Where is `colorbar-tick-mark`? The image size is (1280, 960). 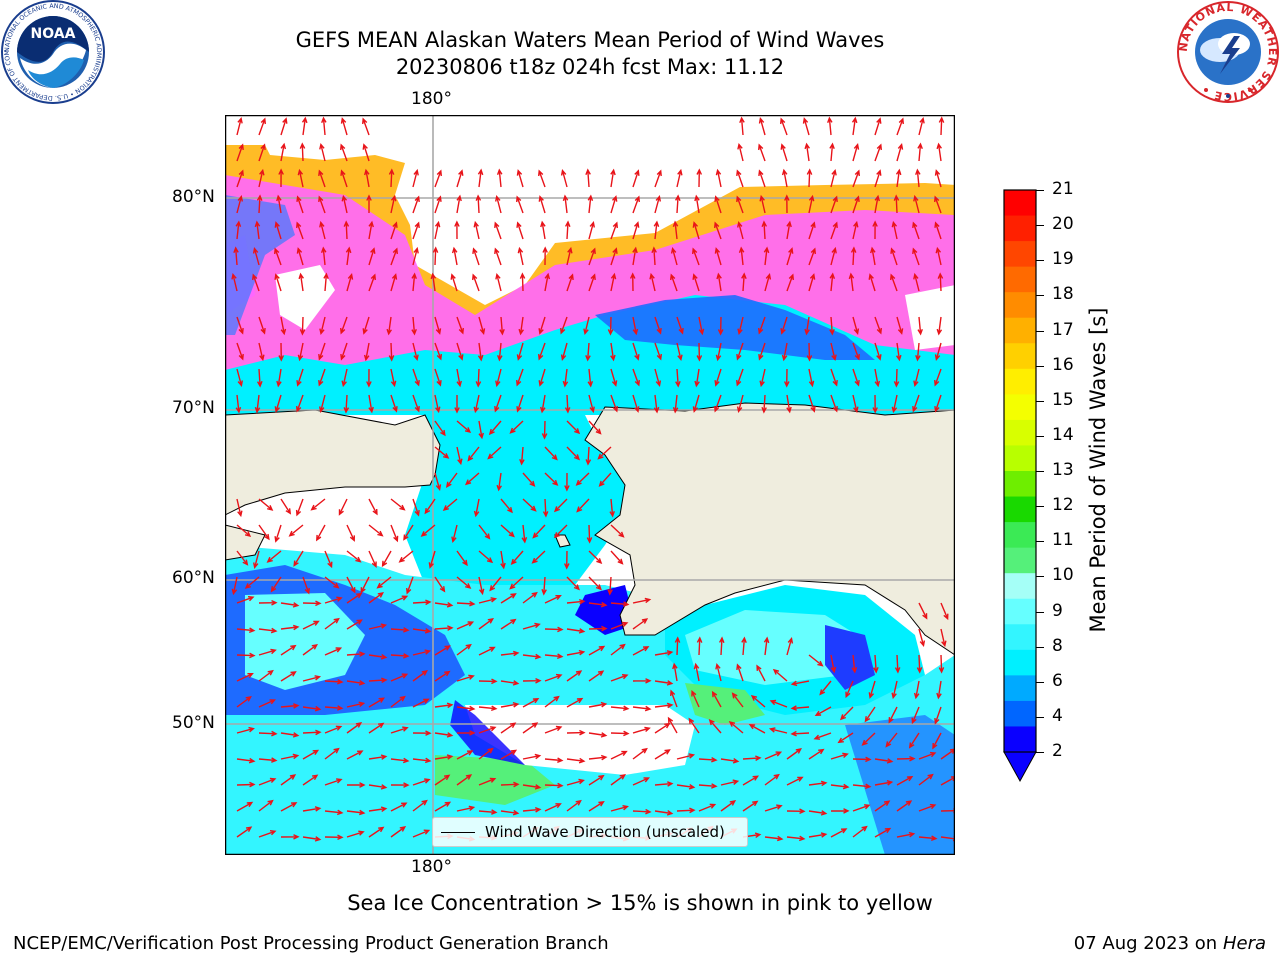
colorbar-tick-mark is located at coordinates (1040, 682).